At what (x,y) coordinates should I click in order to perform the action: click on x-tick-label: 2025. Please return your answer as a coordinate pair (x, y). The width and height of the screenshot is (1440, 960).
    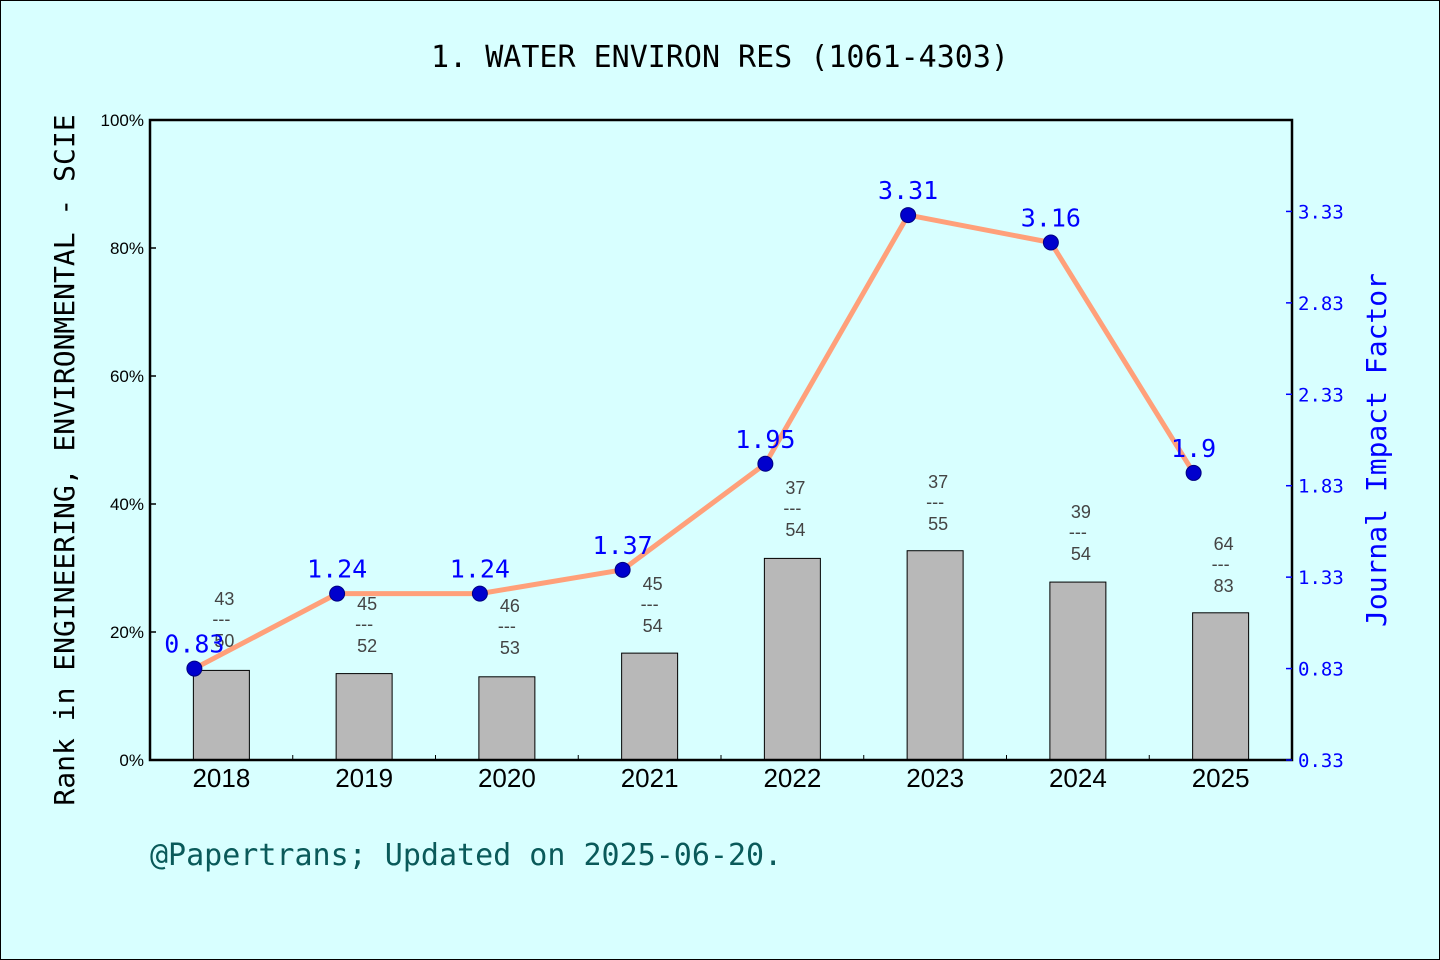
    Looking at the image, I should click on (1221, 778).